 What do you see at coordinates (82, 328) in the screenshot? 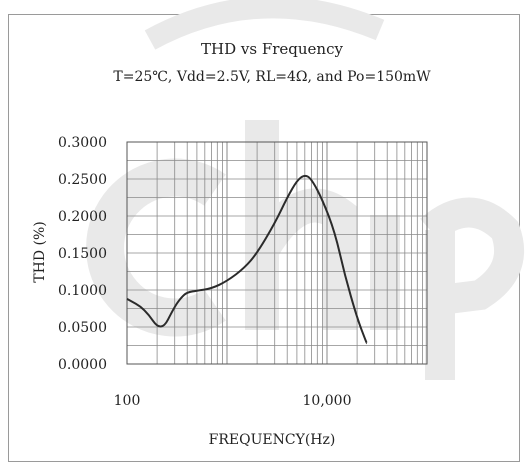
I see `y-tick-label: 0.0500` at bounding box center [82, 328].